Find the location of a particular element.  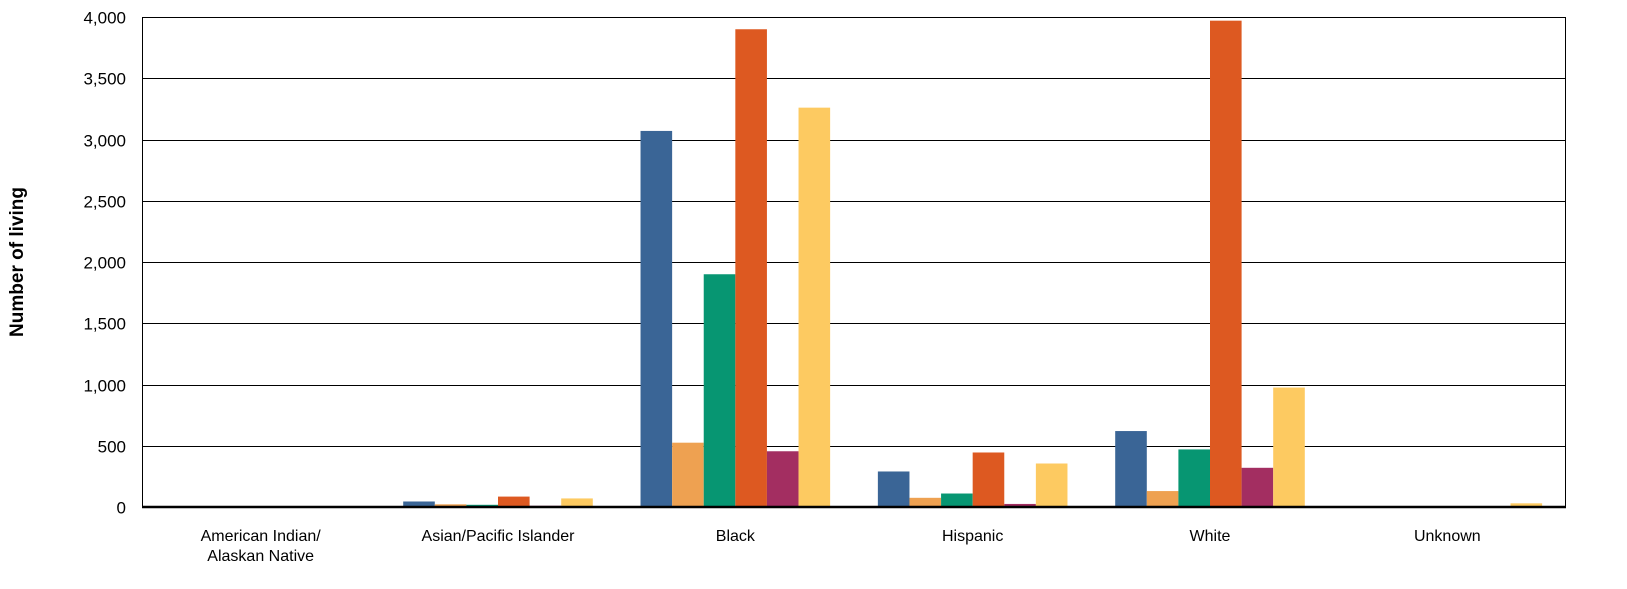

y-tick-label: 500 is located at coordinates (112, 447).